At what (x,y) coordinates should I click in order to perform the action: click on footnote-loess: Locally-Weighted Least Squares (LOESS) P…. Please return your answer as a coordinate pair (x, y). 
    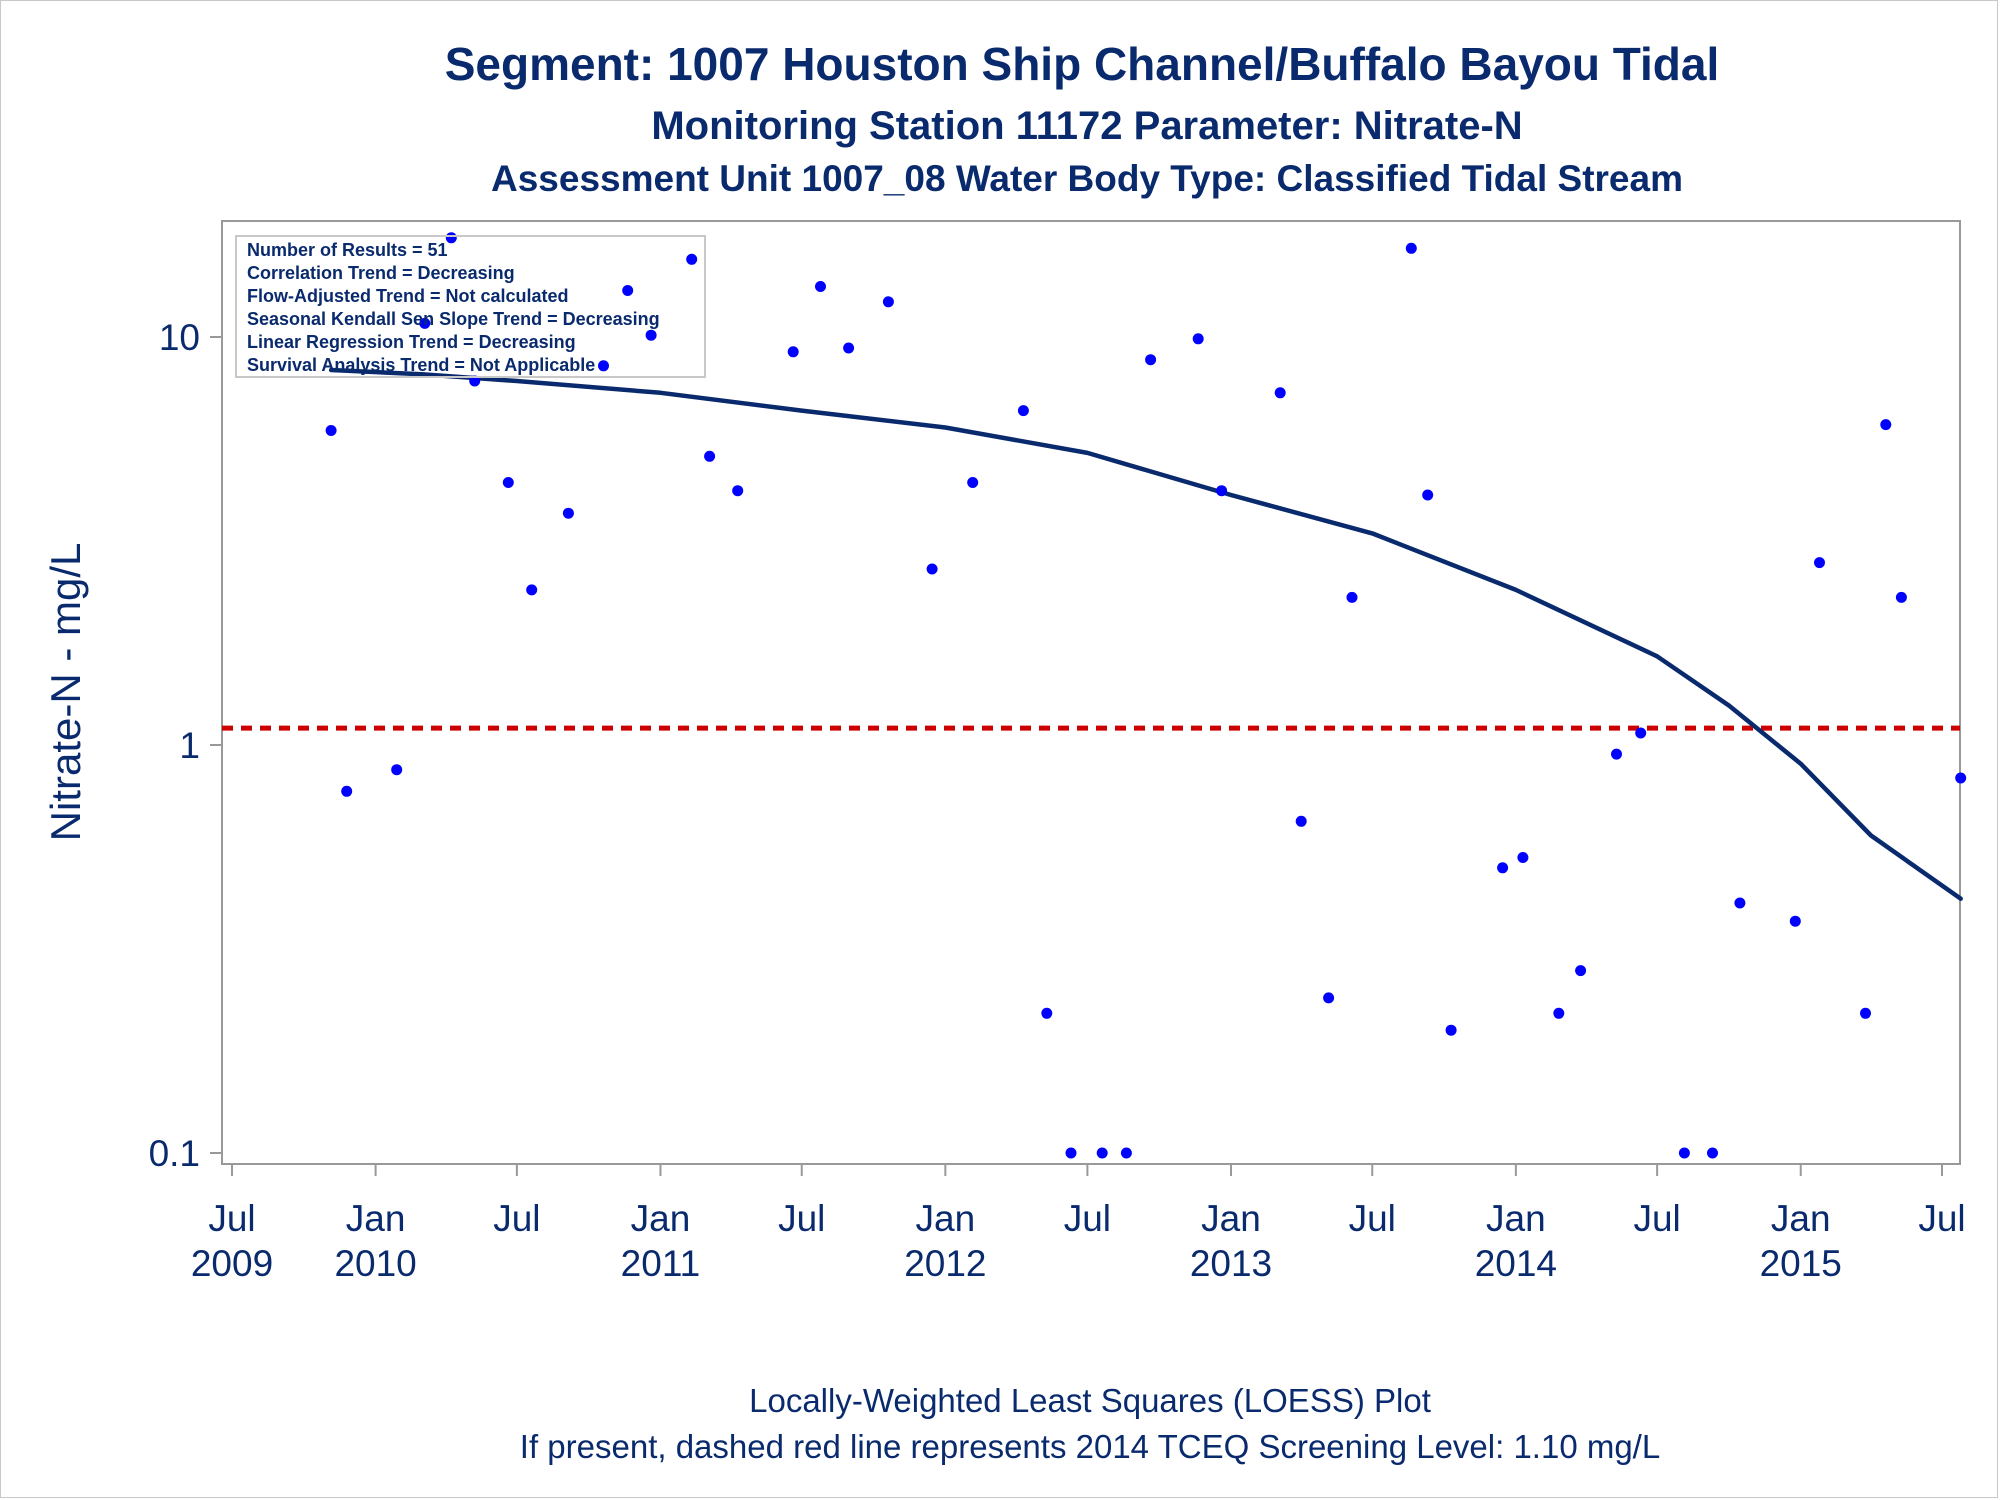
    Looking at the image, I should click on (1090, 1400).